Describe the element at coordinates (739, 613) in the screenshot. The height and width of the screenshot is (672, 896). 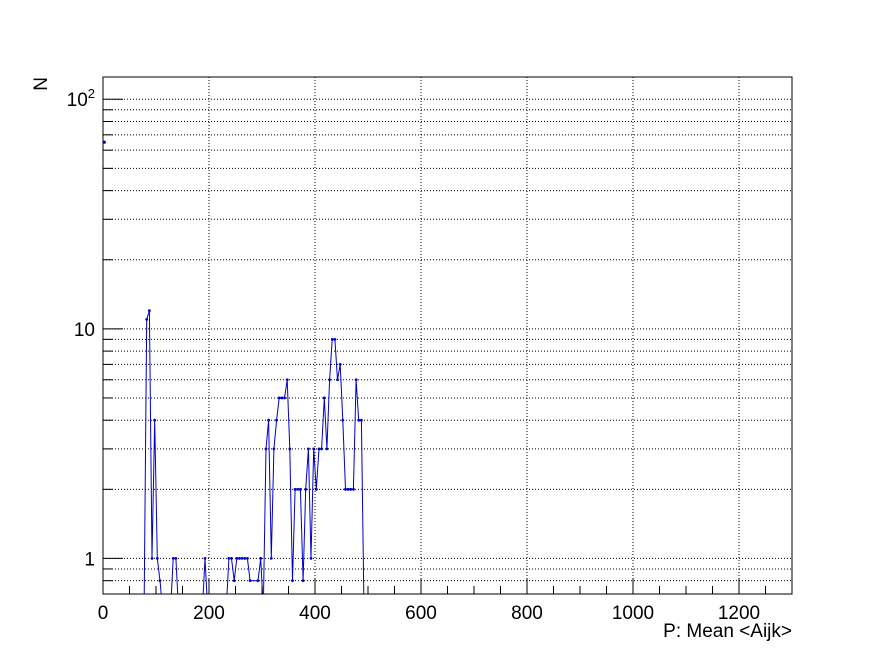
I see `x-tick-label: 1200` at that location.